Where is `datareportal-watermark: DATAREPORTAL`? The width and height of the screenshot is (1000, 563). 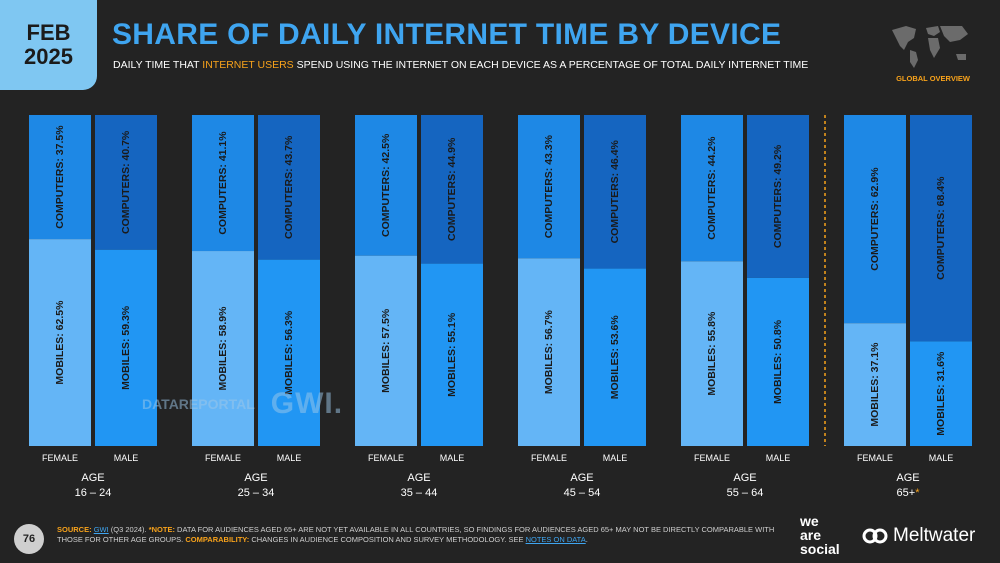
datareportal-watermark: DATAREPORTAL is located at coordinates (198, 404).